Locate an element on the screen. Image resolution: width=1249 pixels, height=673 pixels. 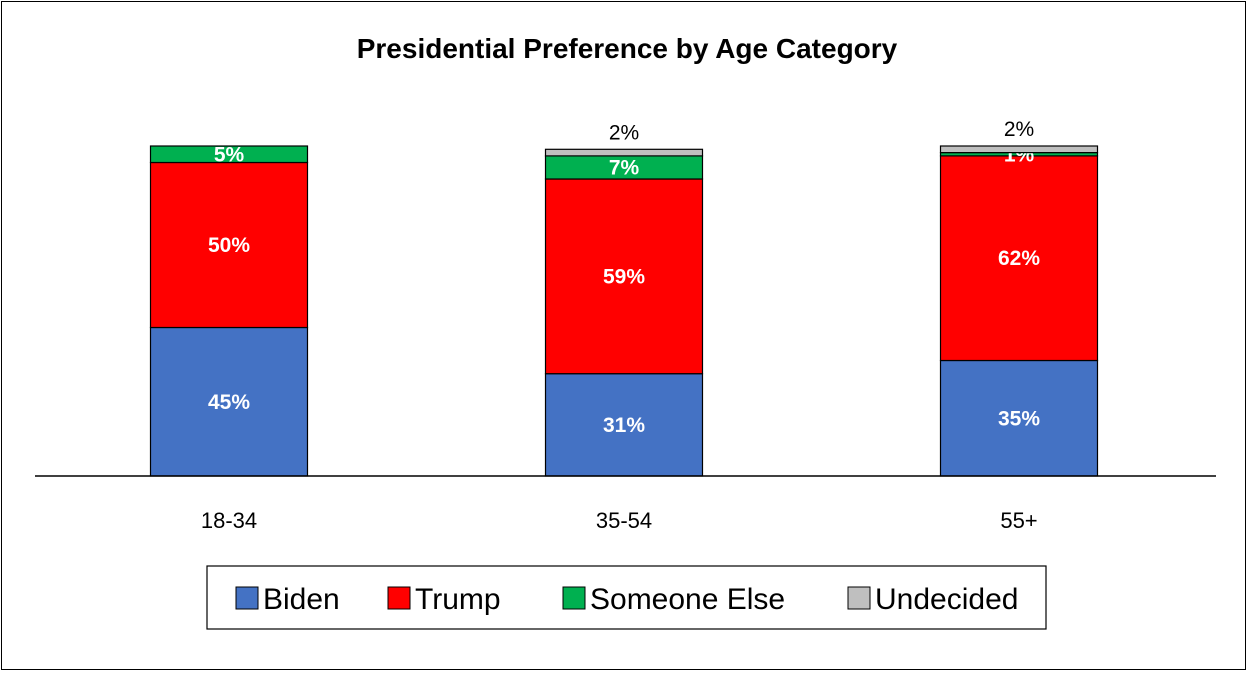
legend-label-someone-else: Someone Else is located at coordinates (687, 599).